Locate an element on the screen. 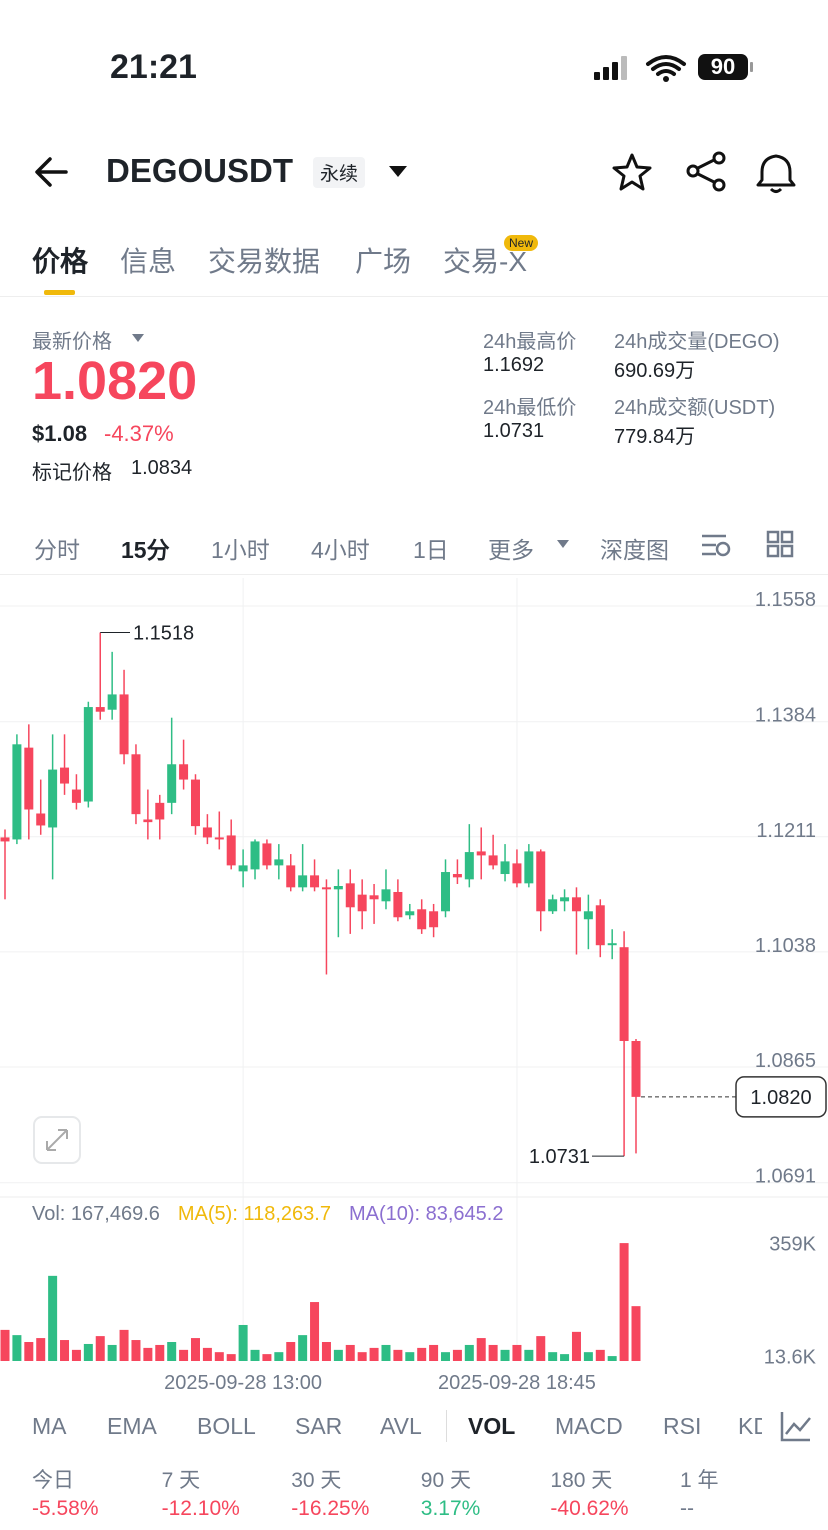  period-label: 1 年 is located at coordinates (699, 1480).